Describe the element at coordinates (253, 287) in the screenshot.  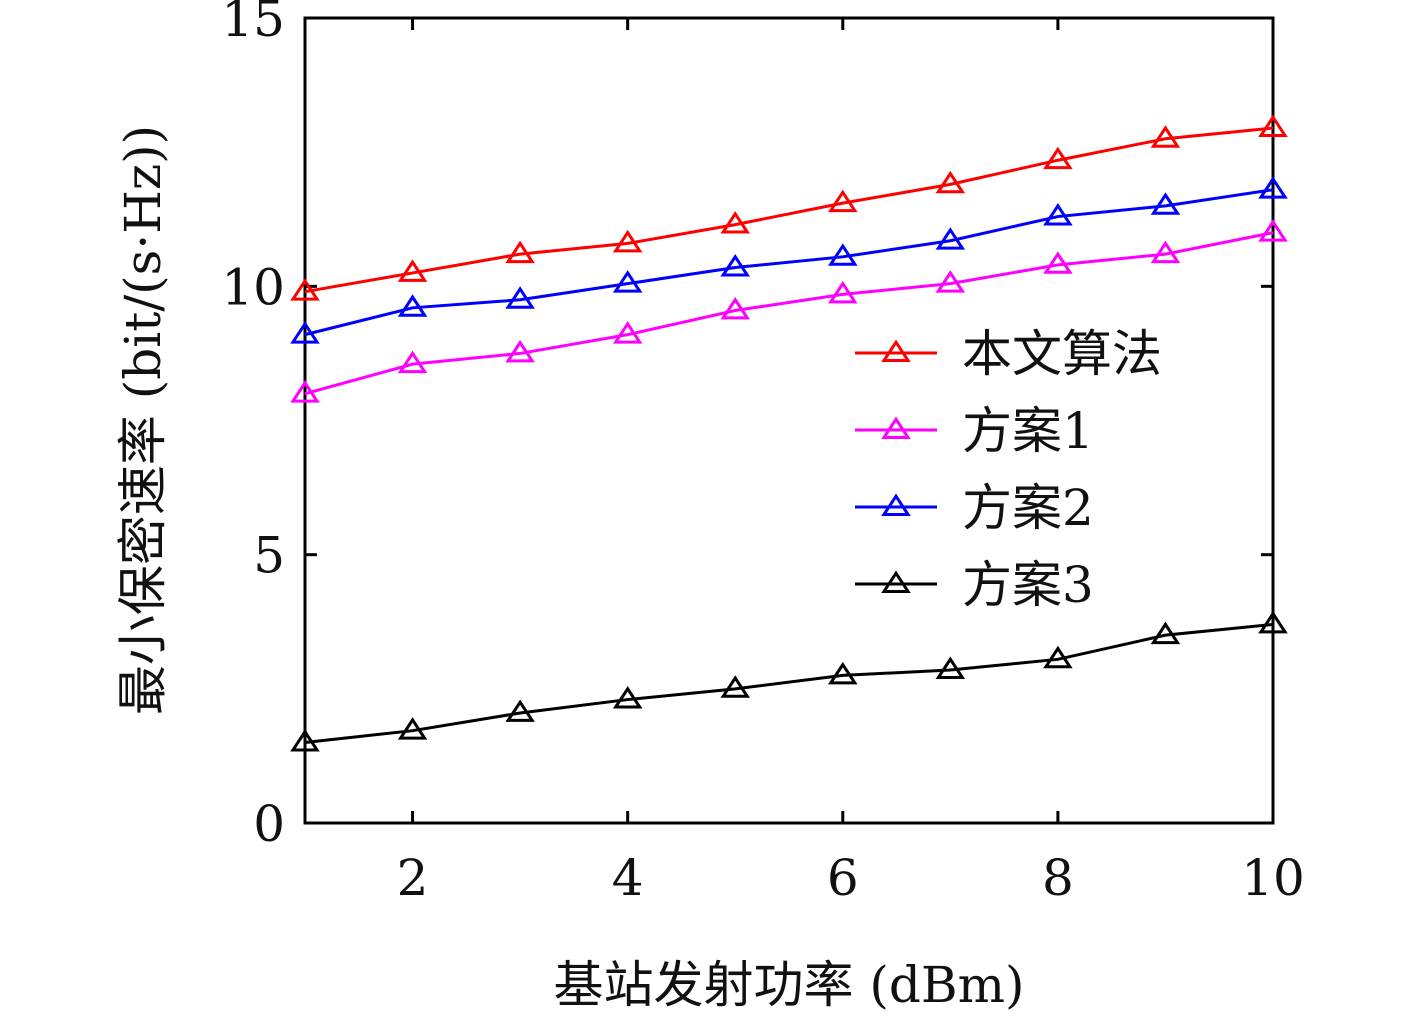
I see `y-tick-label: 10` at that location.